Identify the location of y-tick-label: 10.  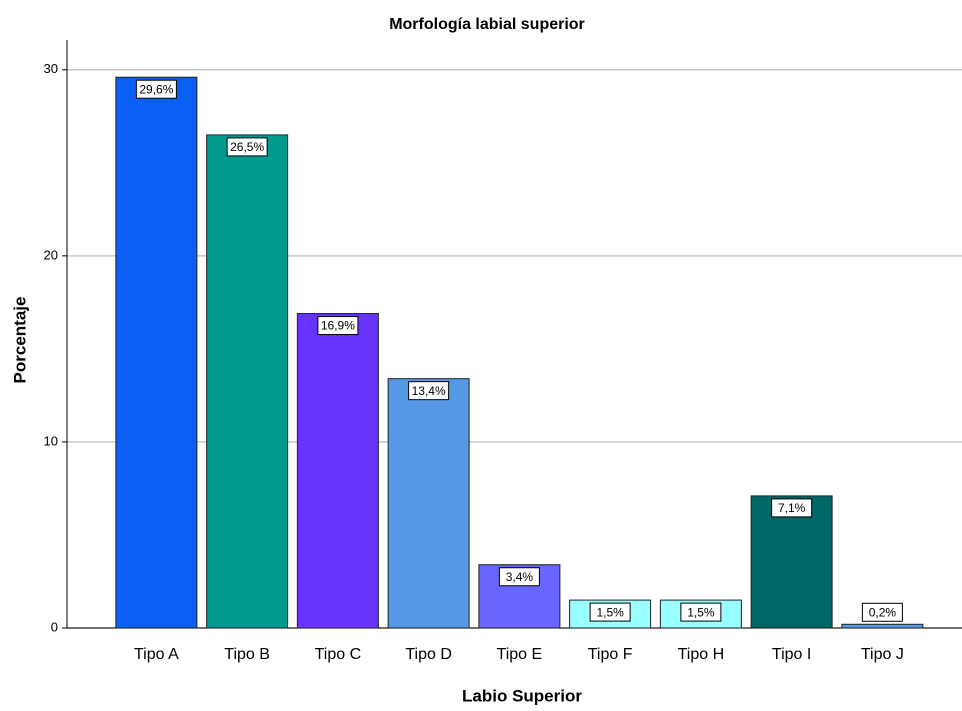
(51, 440).